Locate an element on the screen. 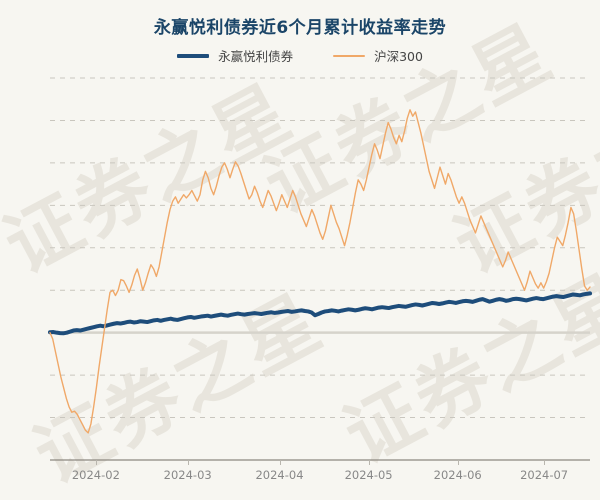  x-axis-tick-label: 2024-04 is located at coordinates (279, 475).